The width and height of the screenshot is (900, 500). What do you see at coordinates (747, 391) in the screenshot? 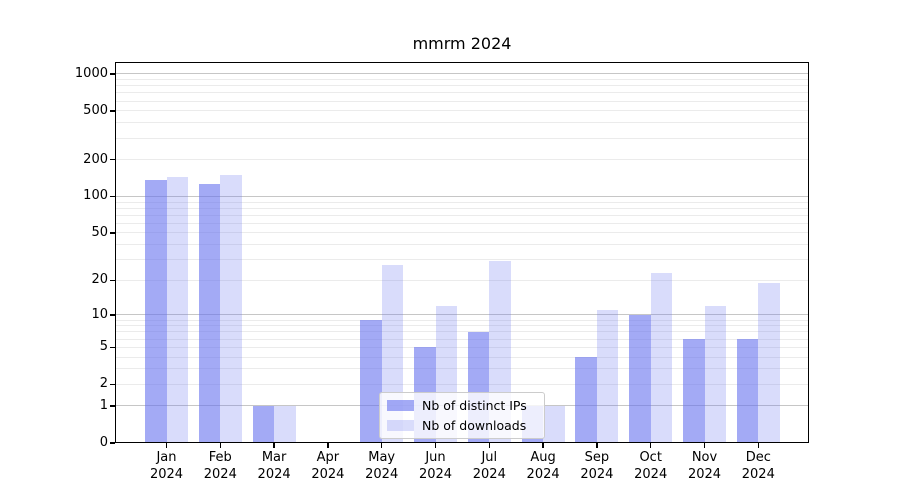
I see `bar-distinct-ips-dec` at bounding box center [747, 391].